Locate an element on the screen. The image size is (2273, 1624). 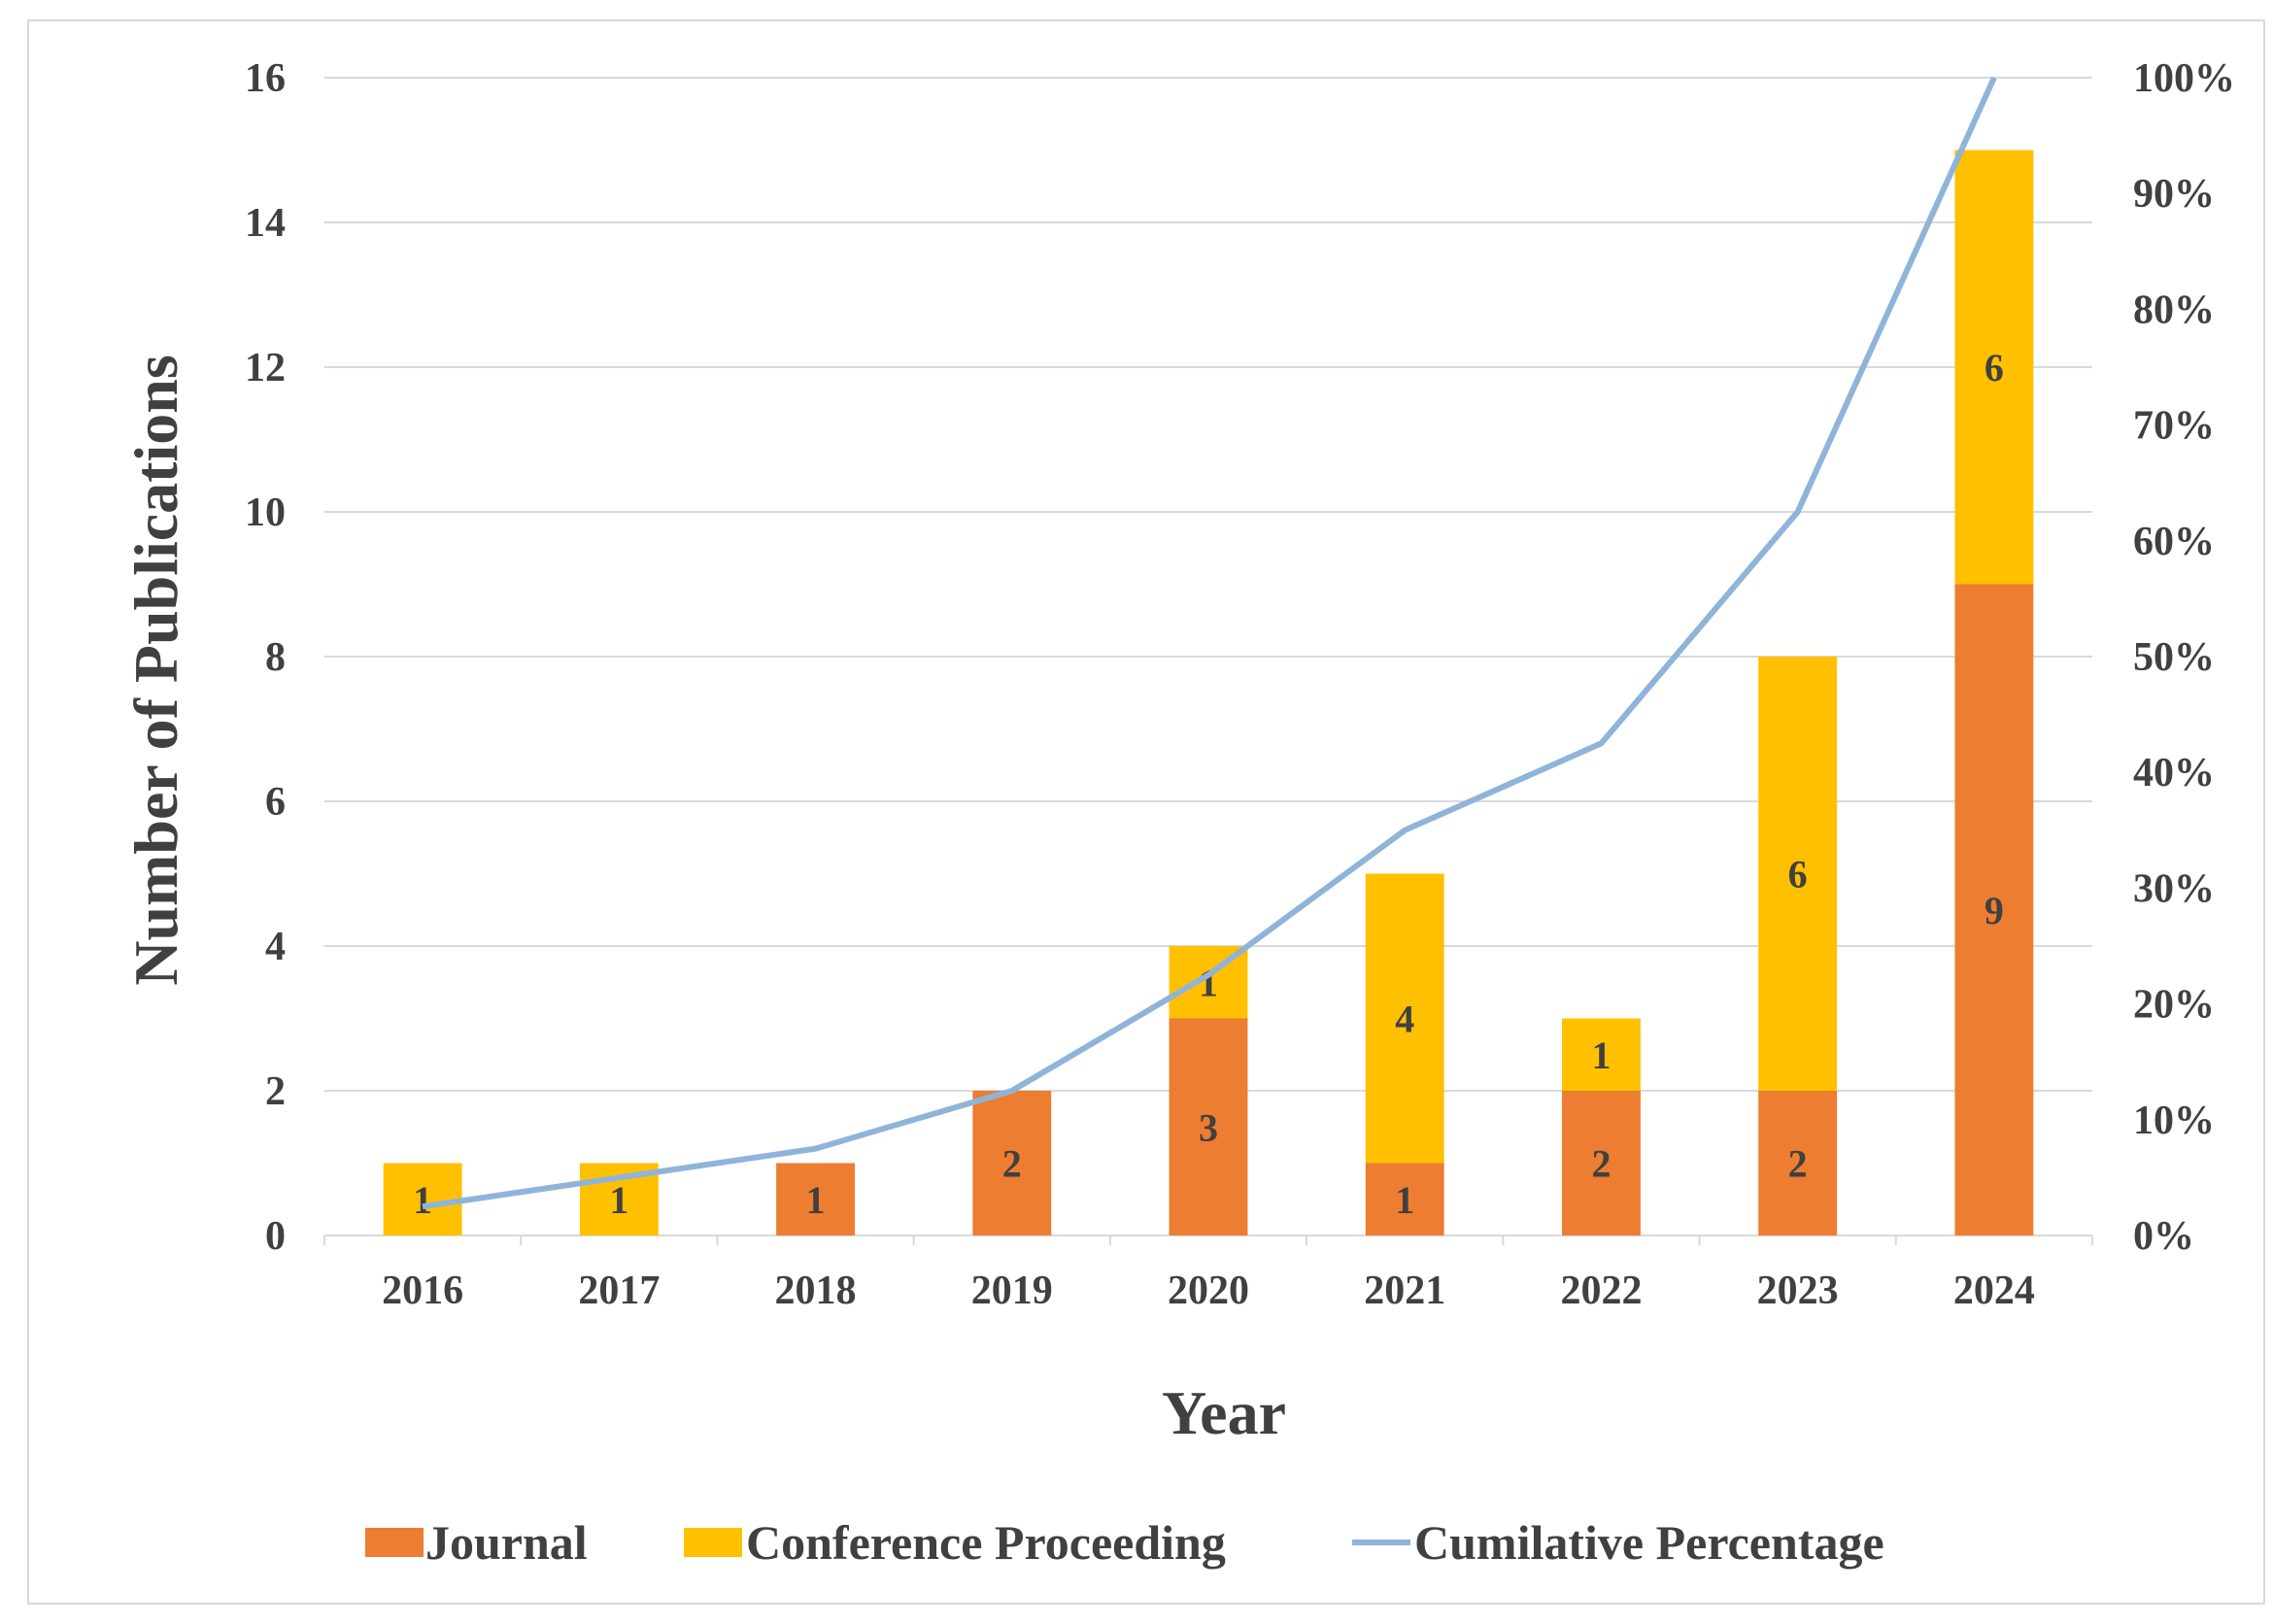
data-label-journal-2021: 1 is located at coordinates (1404, 1200).